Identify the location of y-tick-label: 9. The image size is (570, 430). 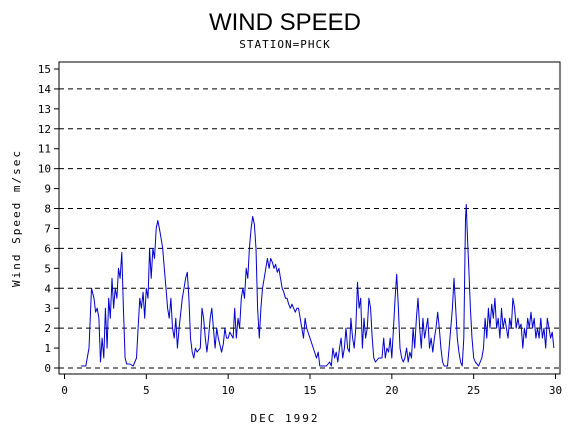
(47, 189).